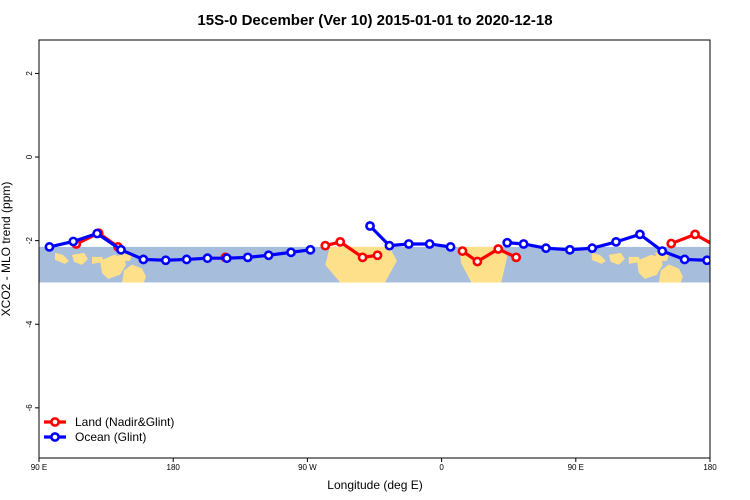  I want to click on y-tick-label: -4, so click(29, 324).